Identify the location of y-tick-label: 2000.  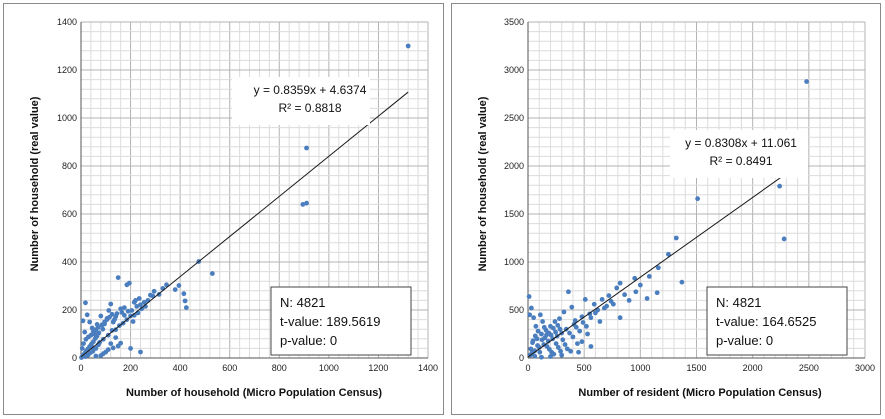
(514, 166).